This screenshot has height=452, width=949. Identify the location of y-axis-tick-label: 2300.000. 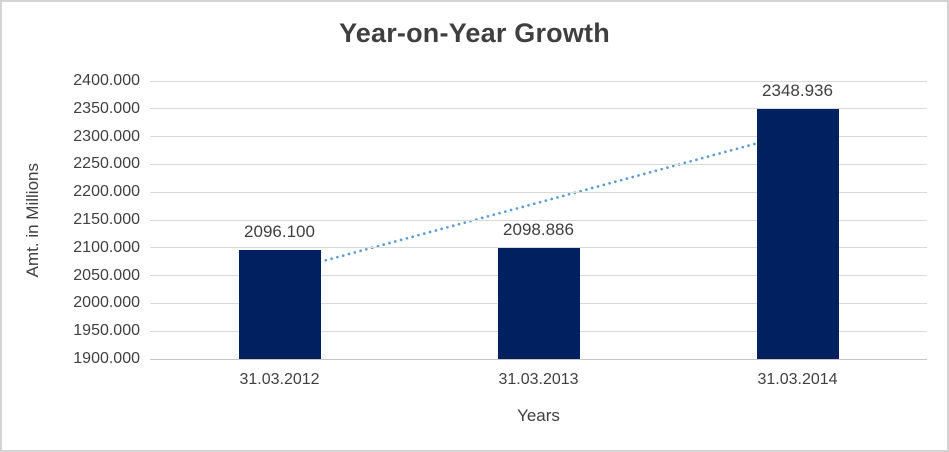
(106, 136).